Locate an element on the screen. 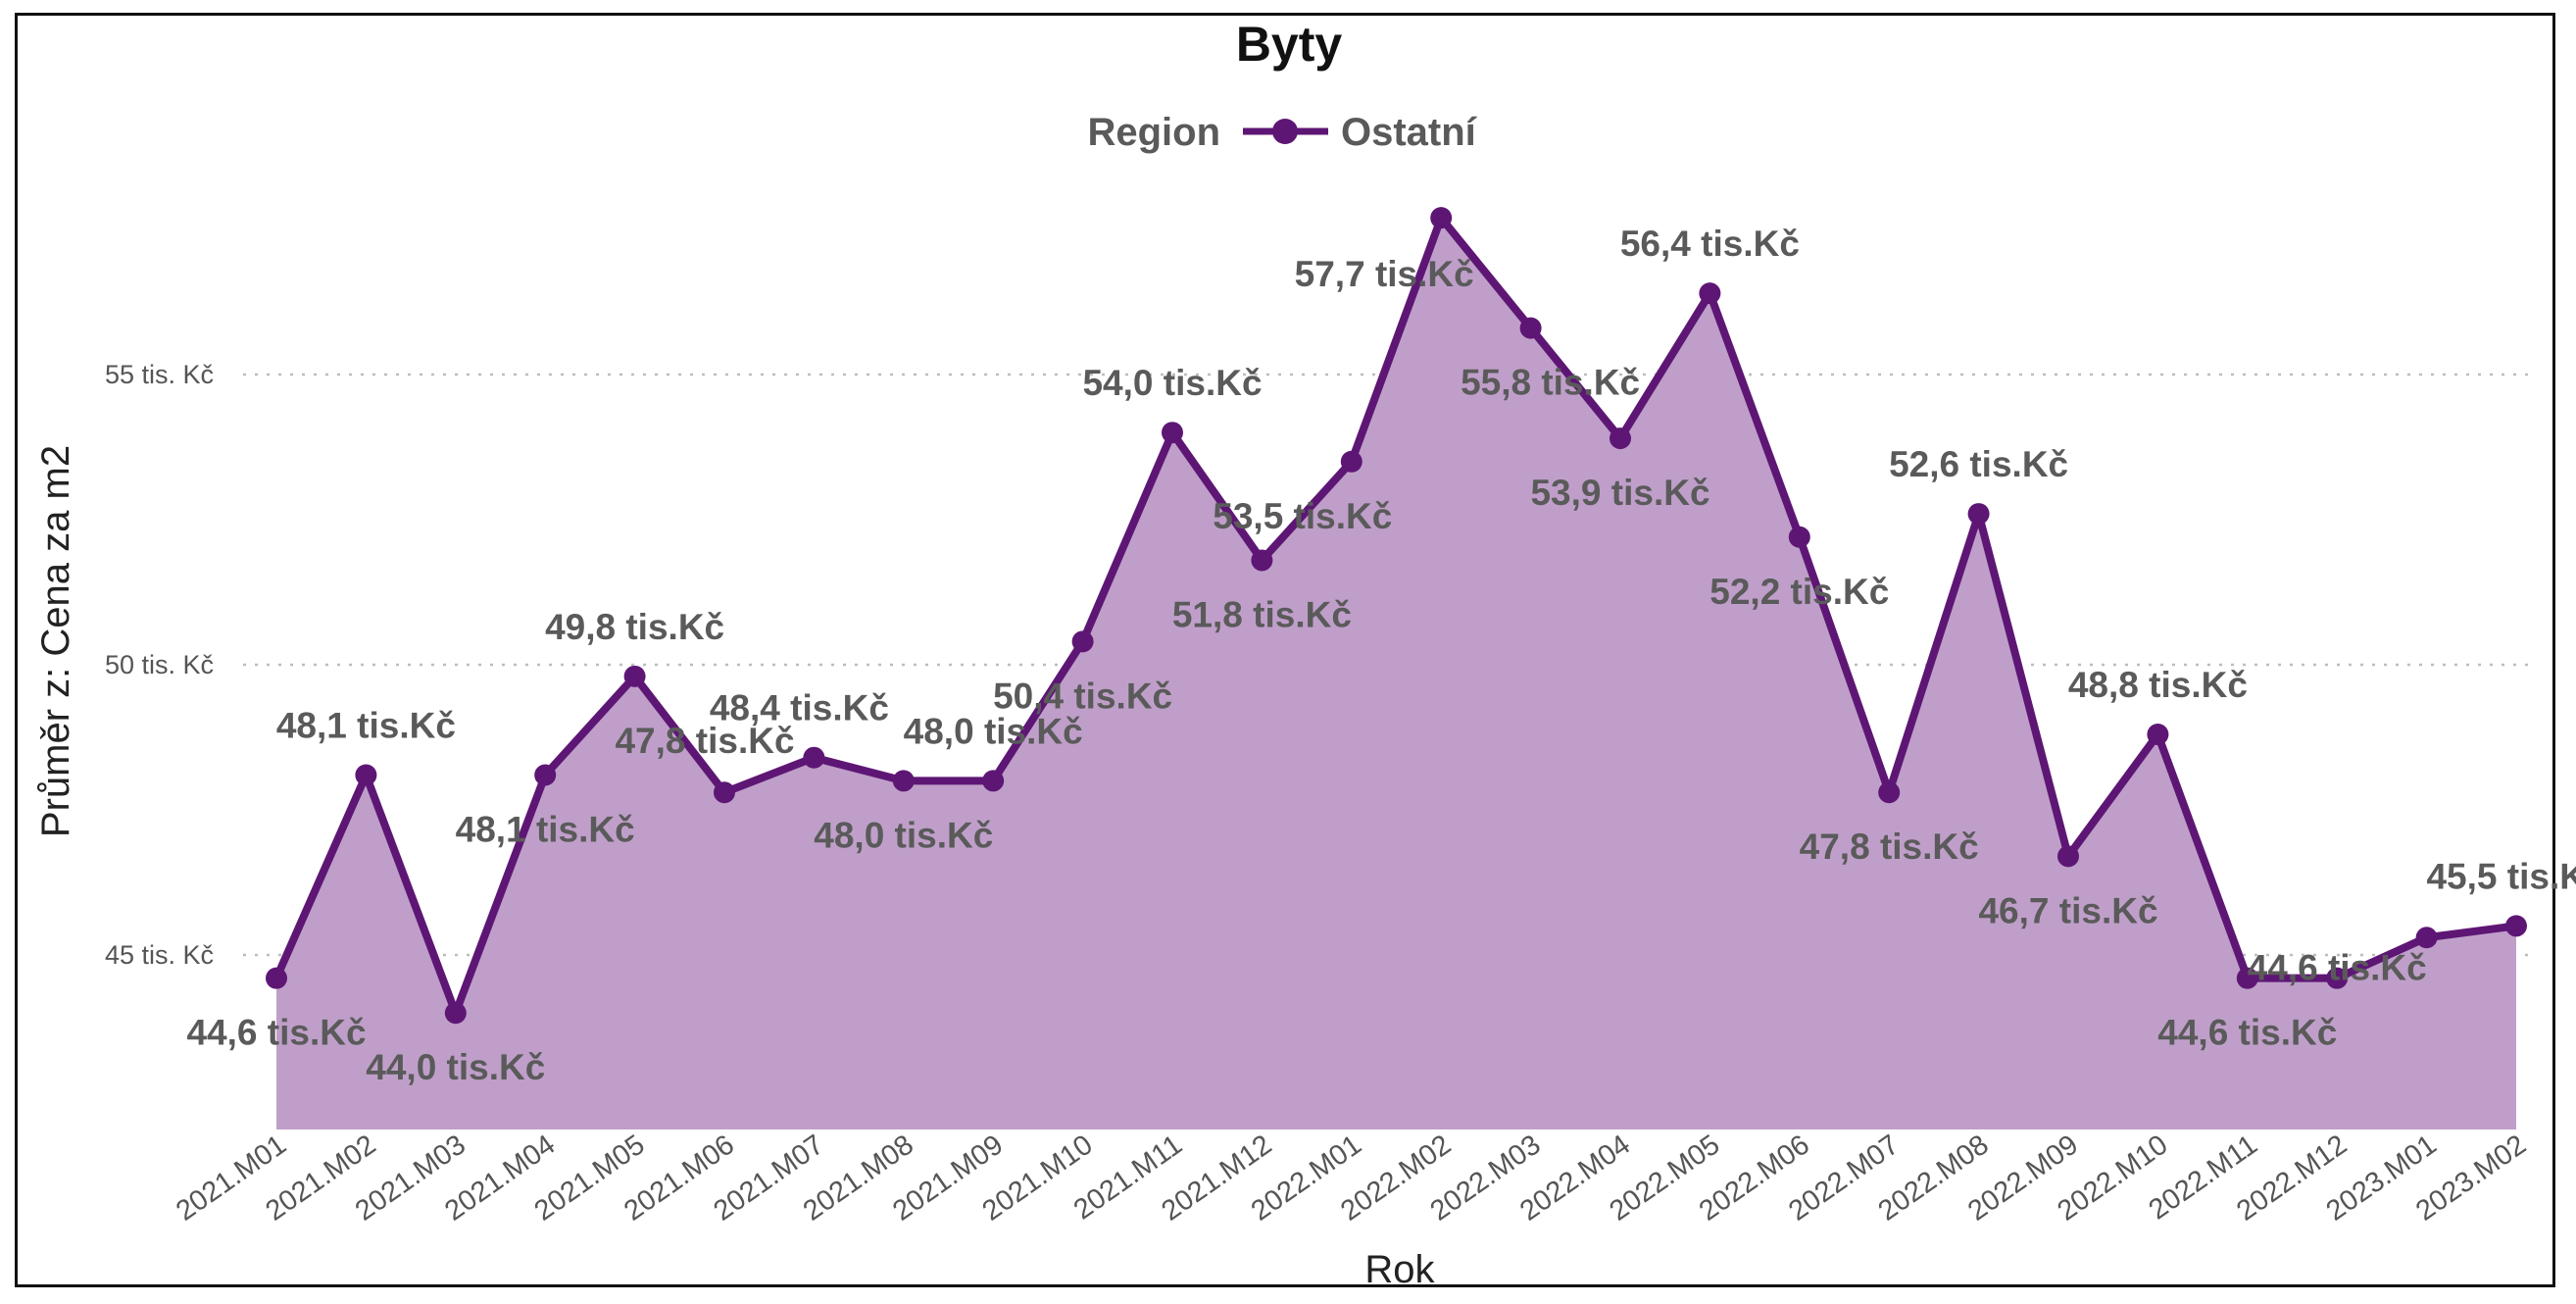  data-label: 55,8 tis.Kč is located at coordinates (1550, 383).